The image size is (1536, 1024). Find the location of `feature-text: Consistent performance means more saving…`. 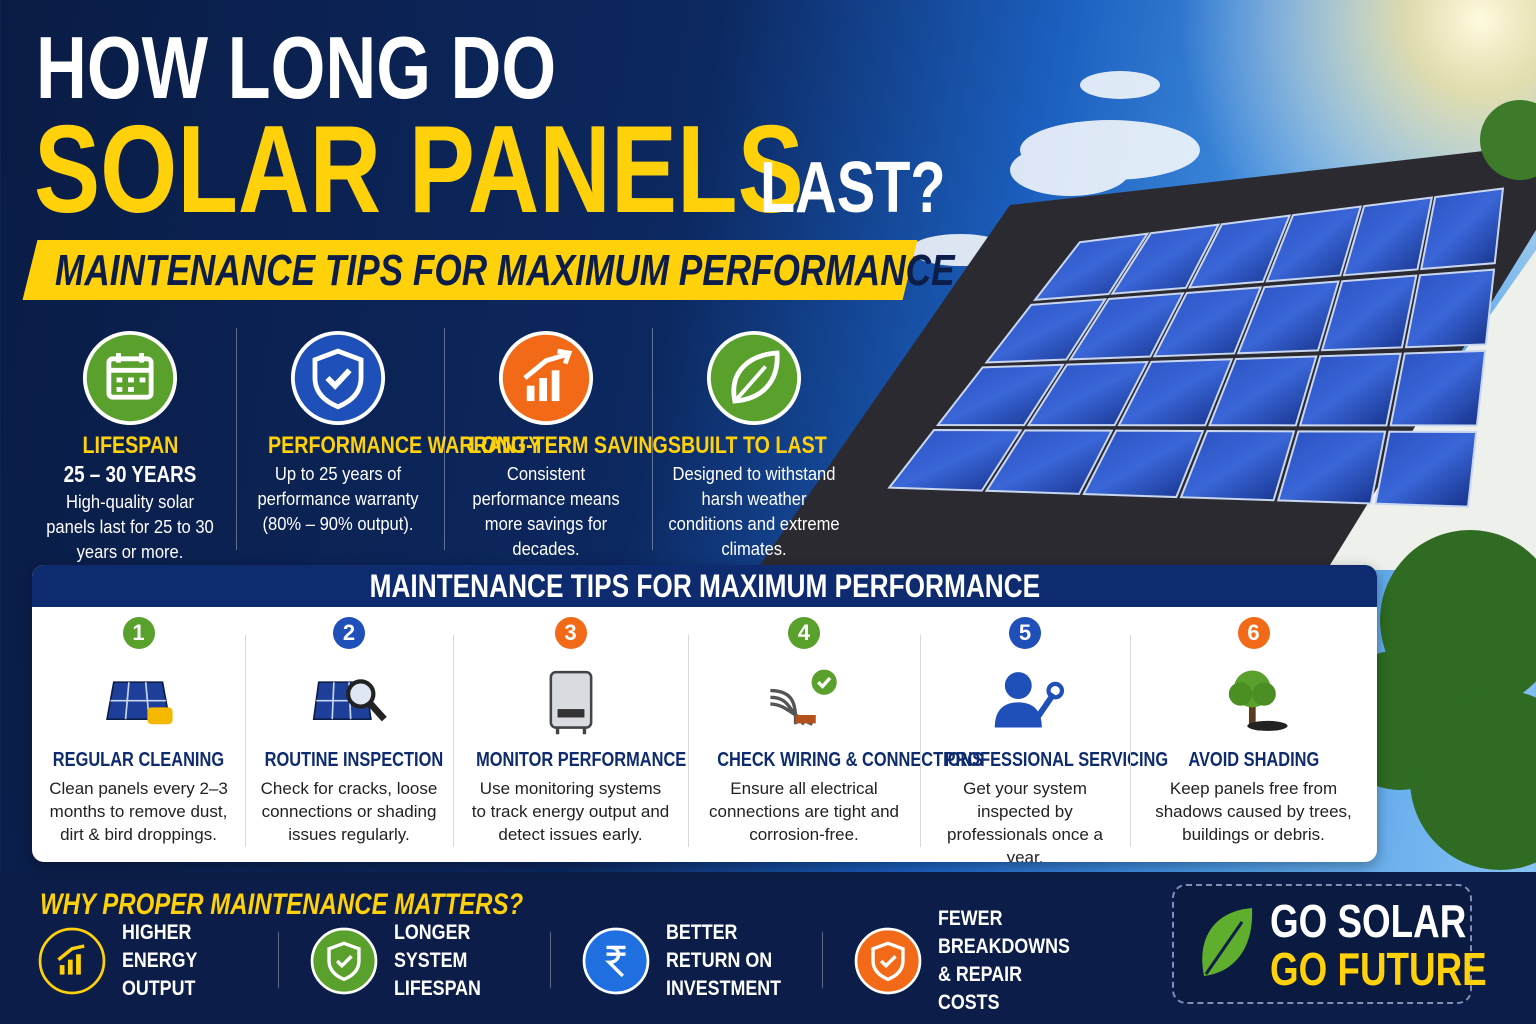

feature-text: Consistent performance means more saving… is located at coordinates (546, 511).